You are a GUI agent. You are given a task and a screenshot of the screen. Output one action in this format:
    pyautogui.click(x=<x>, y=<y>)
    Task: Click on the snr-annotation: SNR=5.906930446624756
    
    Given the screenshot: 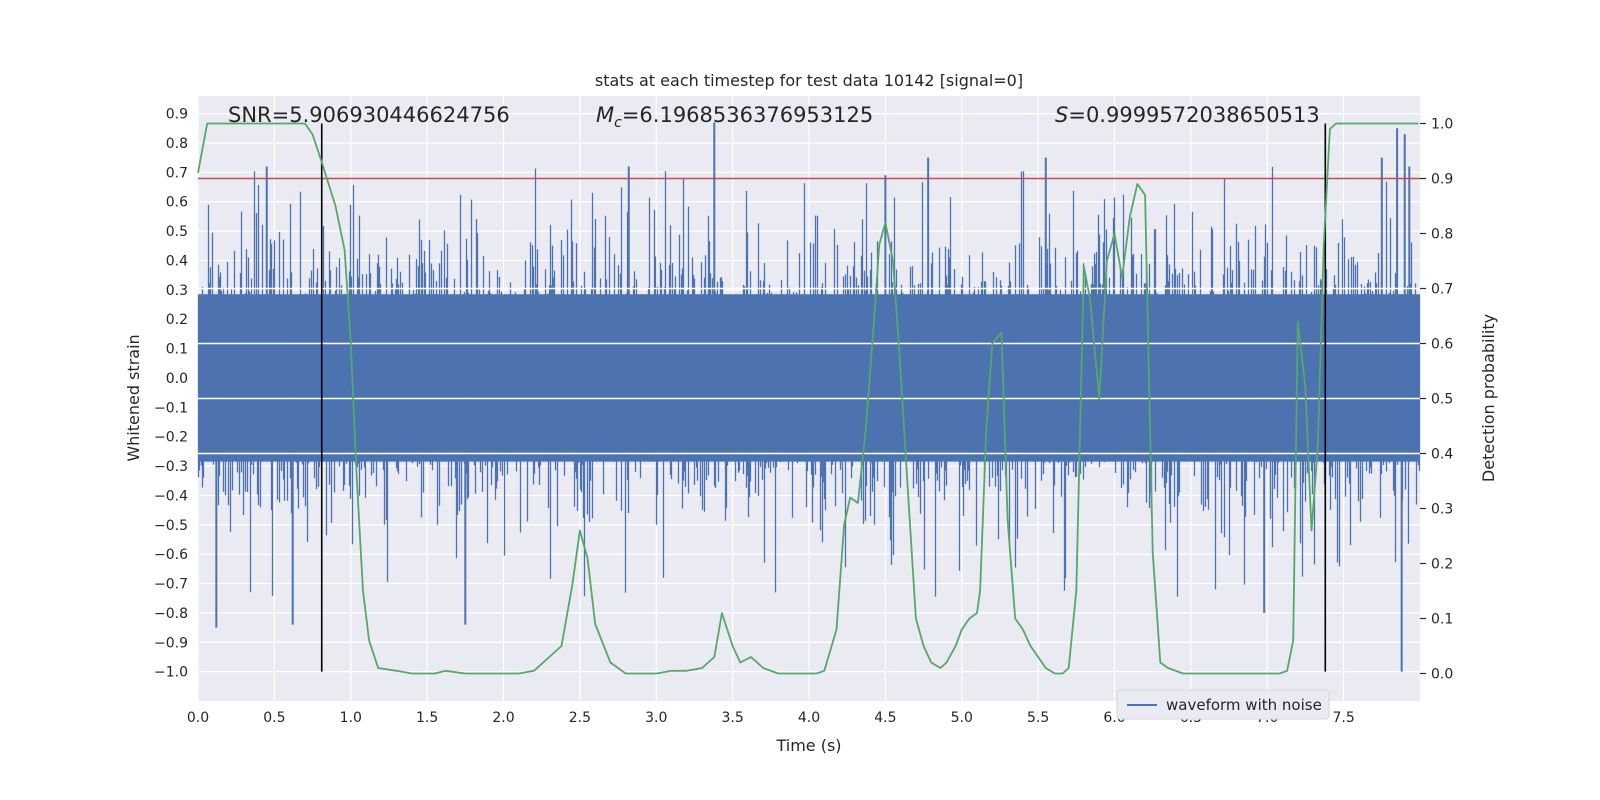 What is the action you would take?
    pyautogui.click(x=369, y=115)
    